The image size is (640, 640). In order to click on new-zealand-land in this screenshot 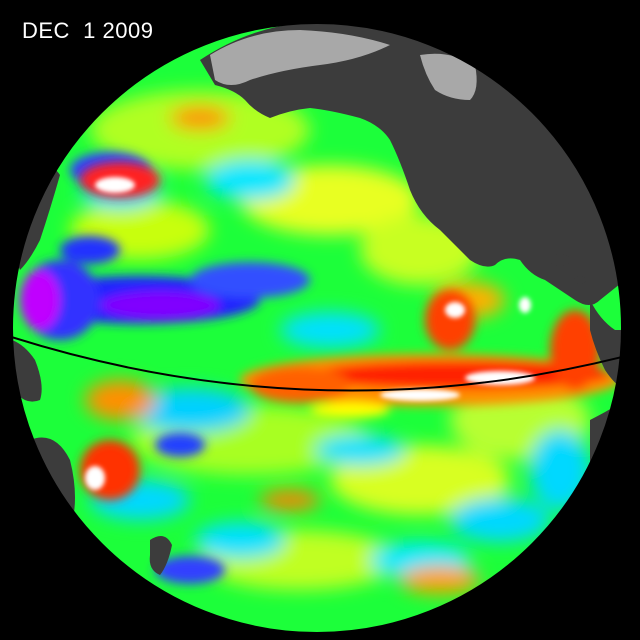, I will do `click(160, 555)`.